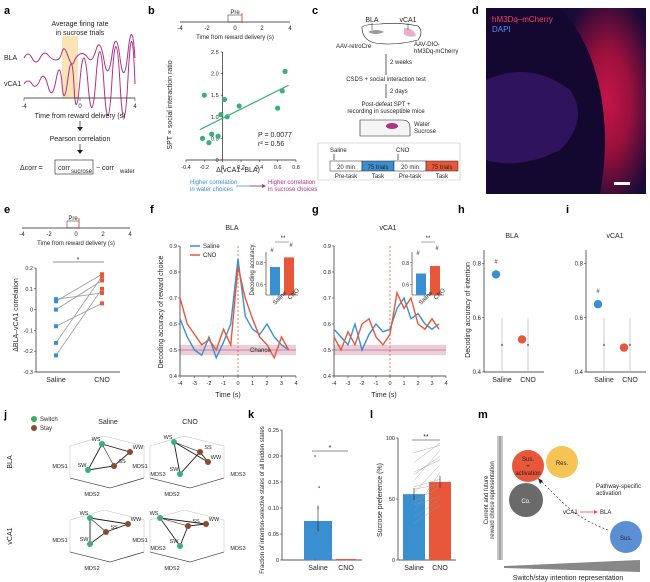 The image size is (650, 582). I want to click on j-mds-state-label: WW, so click(136, 520).